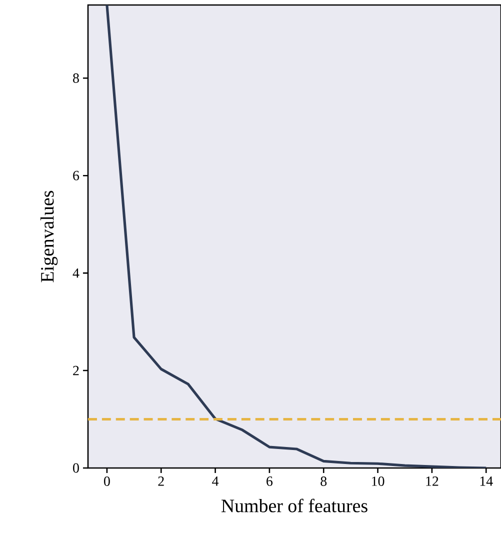 This screenshot has width=501, height=541. What do you see at coordinates (215, 481) in the screenshot?
I see `x-tick-label: 4` at bounding box center [215, 481].